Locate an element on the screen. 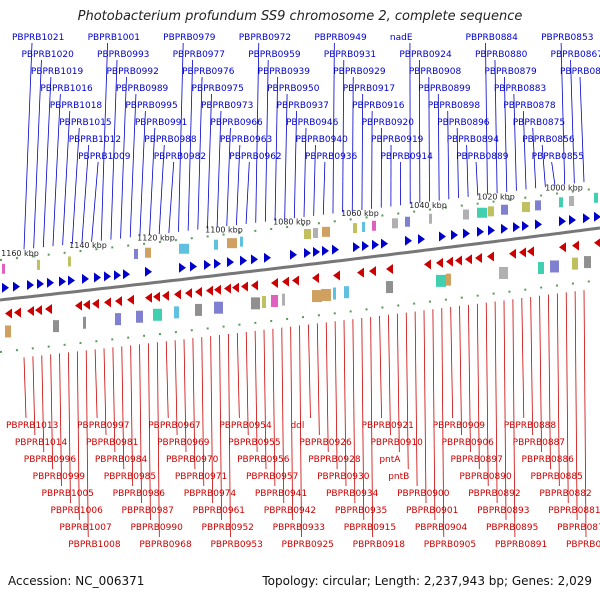 The width and height of the screenshot is (600, 600). gene-label: PBPRB0989 is located at coordinates (142, 89).